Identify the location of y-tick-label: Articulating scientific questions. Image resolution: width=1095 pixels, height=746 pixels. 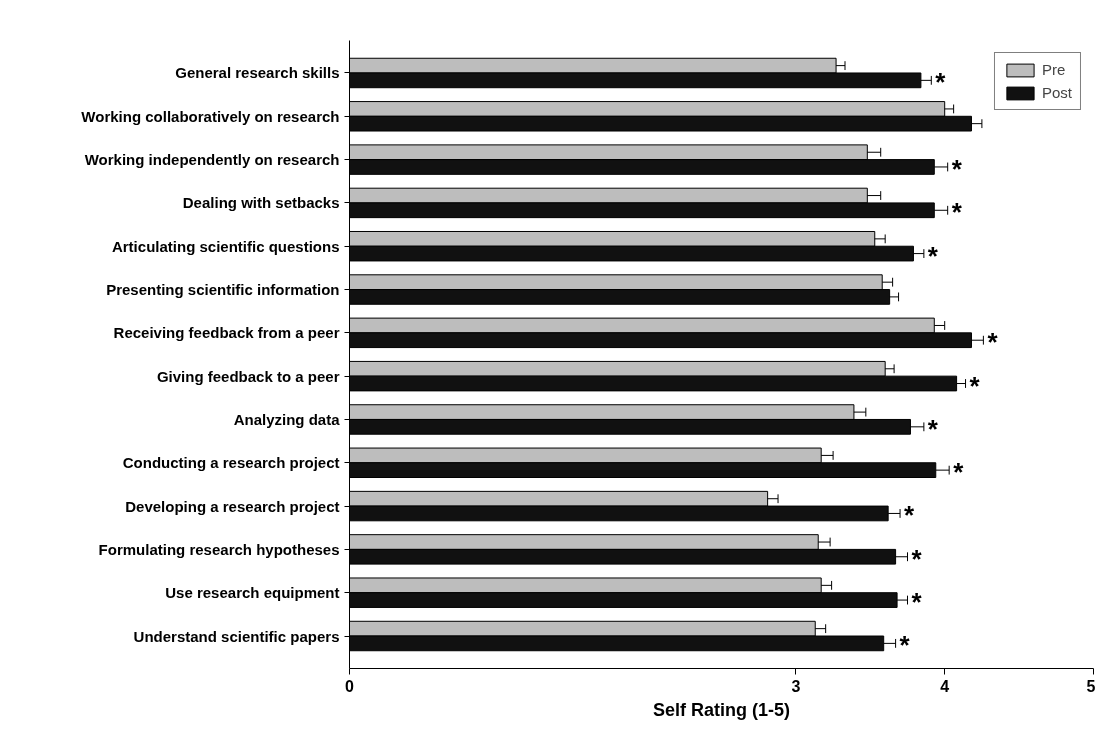
(225, 246).